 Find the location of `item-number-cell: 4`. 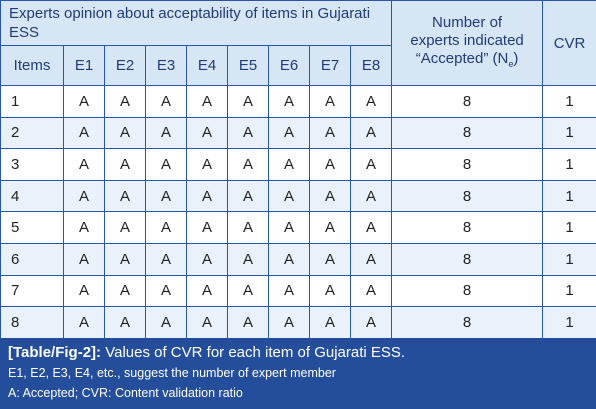

item-number-cell: 4 is located at coordinates (32, 196).